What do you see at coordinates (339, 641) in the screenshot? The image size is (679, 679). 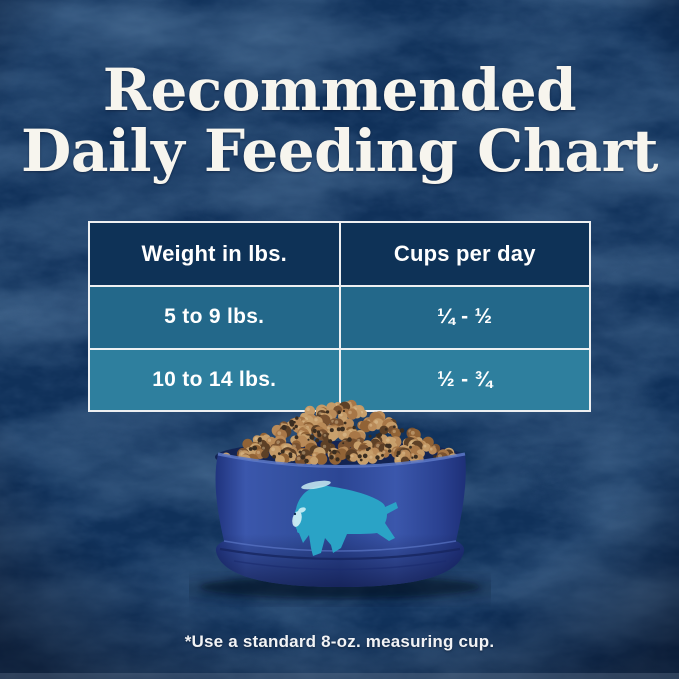 I see `measuring-cup-footnote: *Use a standard 8-oz. measuring cup.` at bounding box center [339, 641].